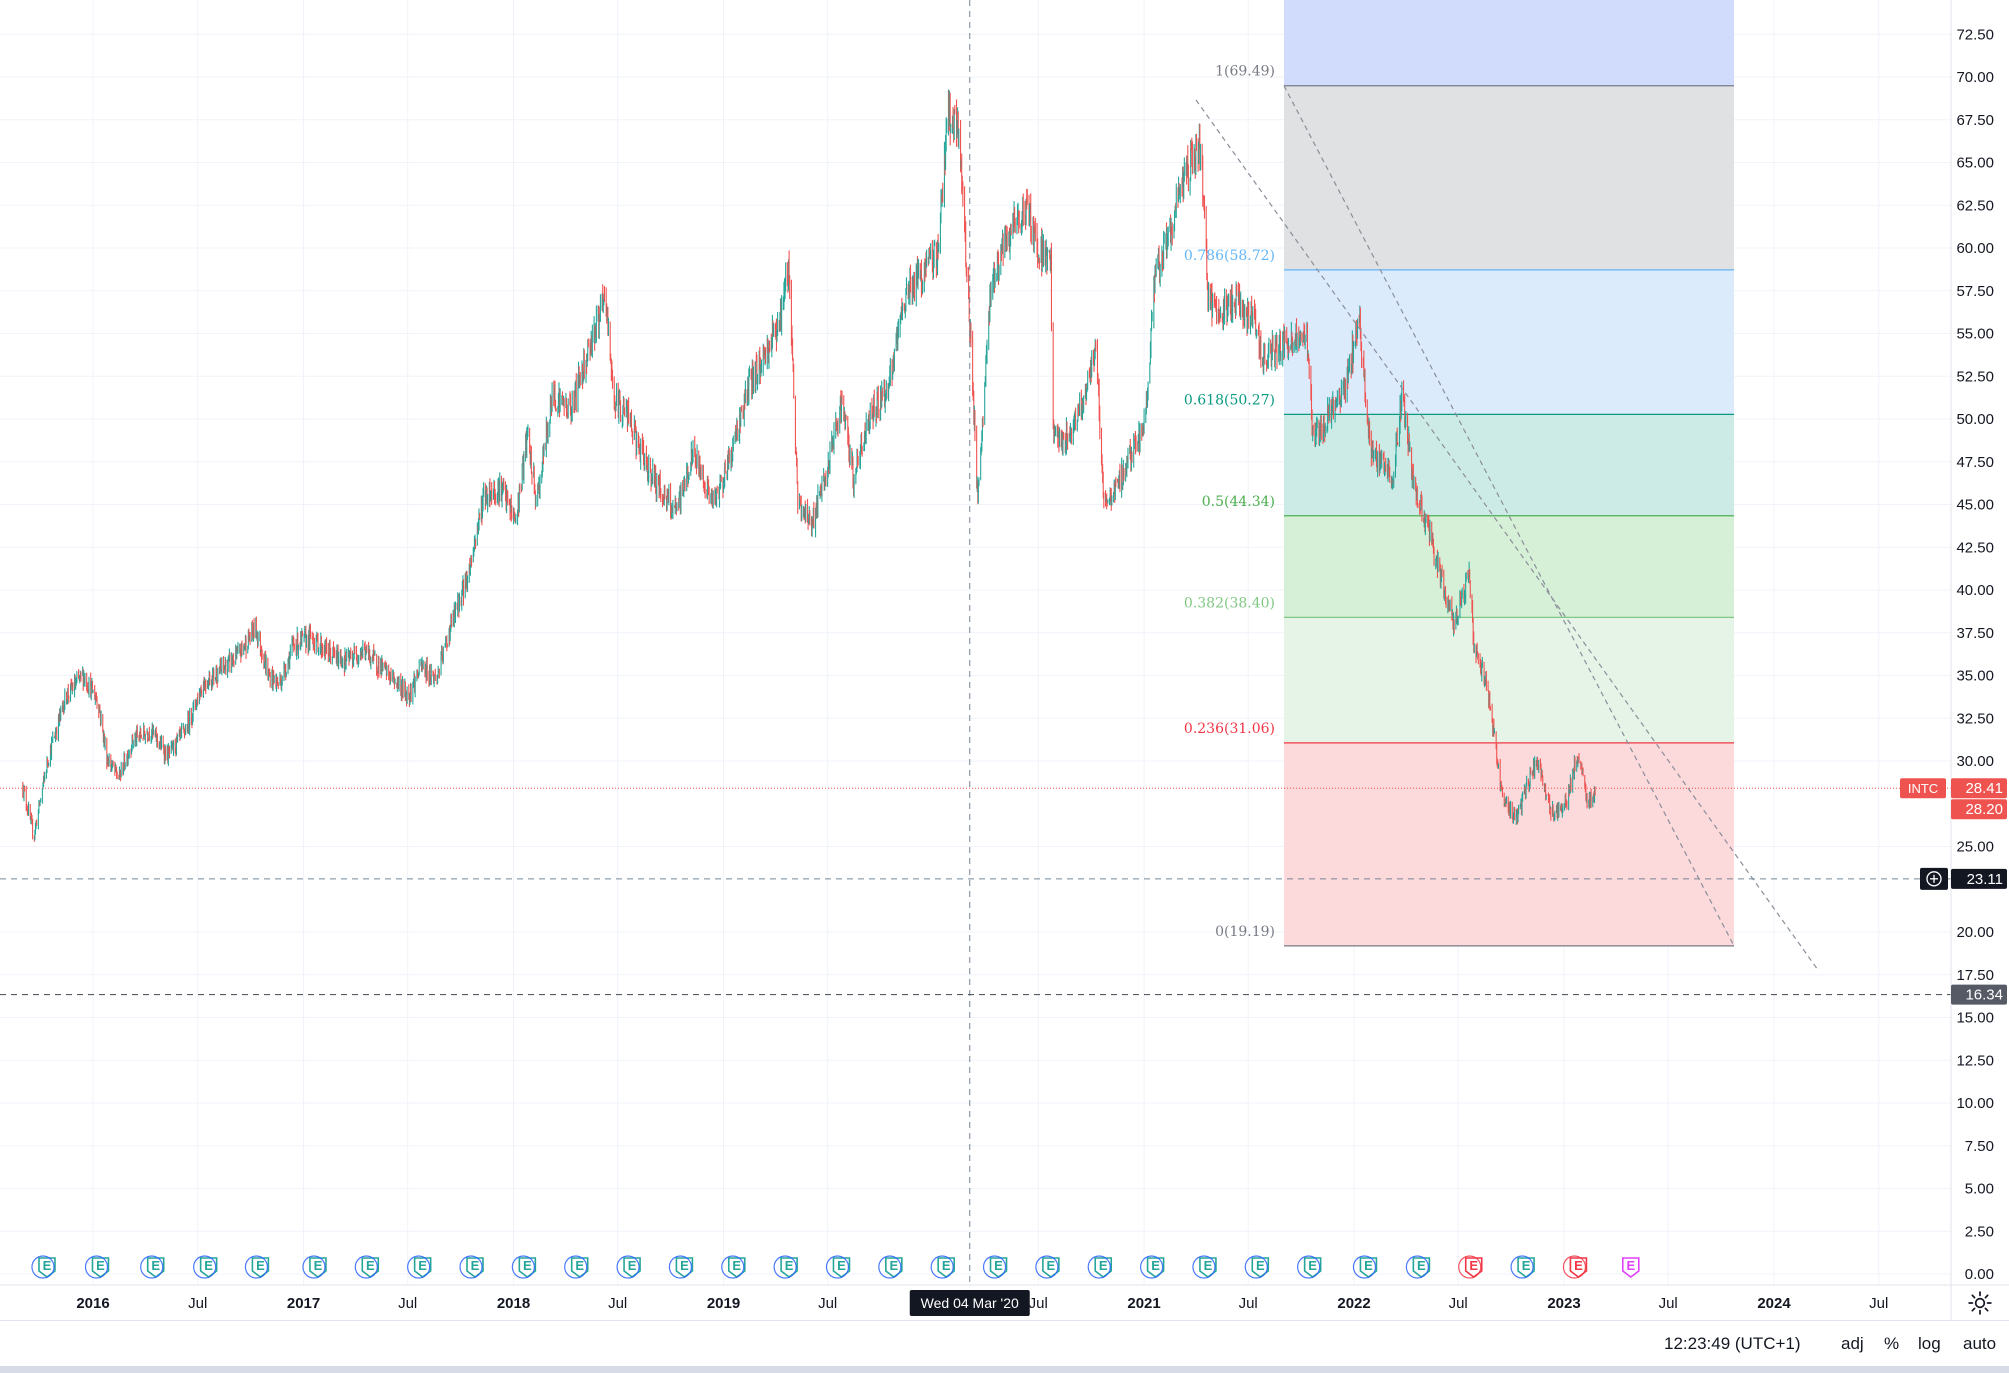 The image size is (2009, 1373). Describe the element at coordinates (1979, 1231) in the screenshot. I see `price-tick-label: 2.50` at that location.